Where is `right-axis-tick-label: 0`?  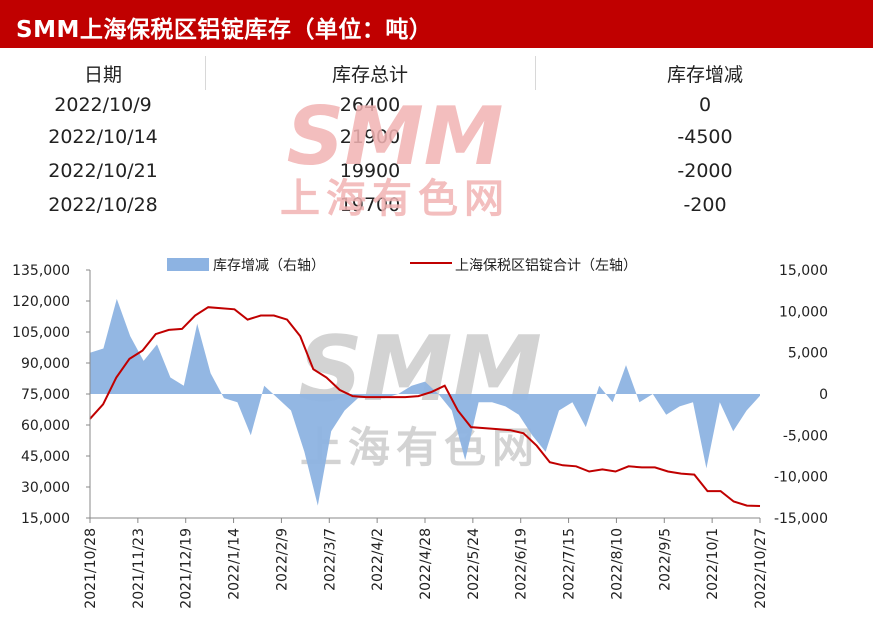 right-axis-tick-label: 0 is located at coordinates (823, 395).